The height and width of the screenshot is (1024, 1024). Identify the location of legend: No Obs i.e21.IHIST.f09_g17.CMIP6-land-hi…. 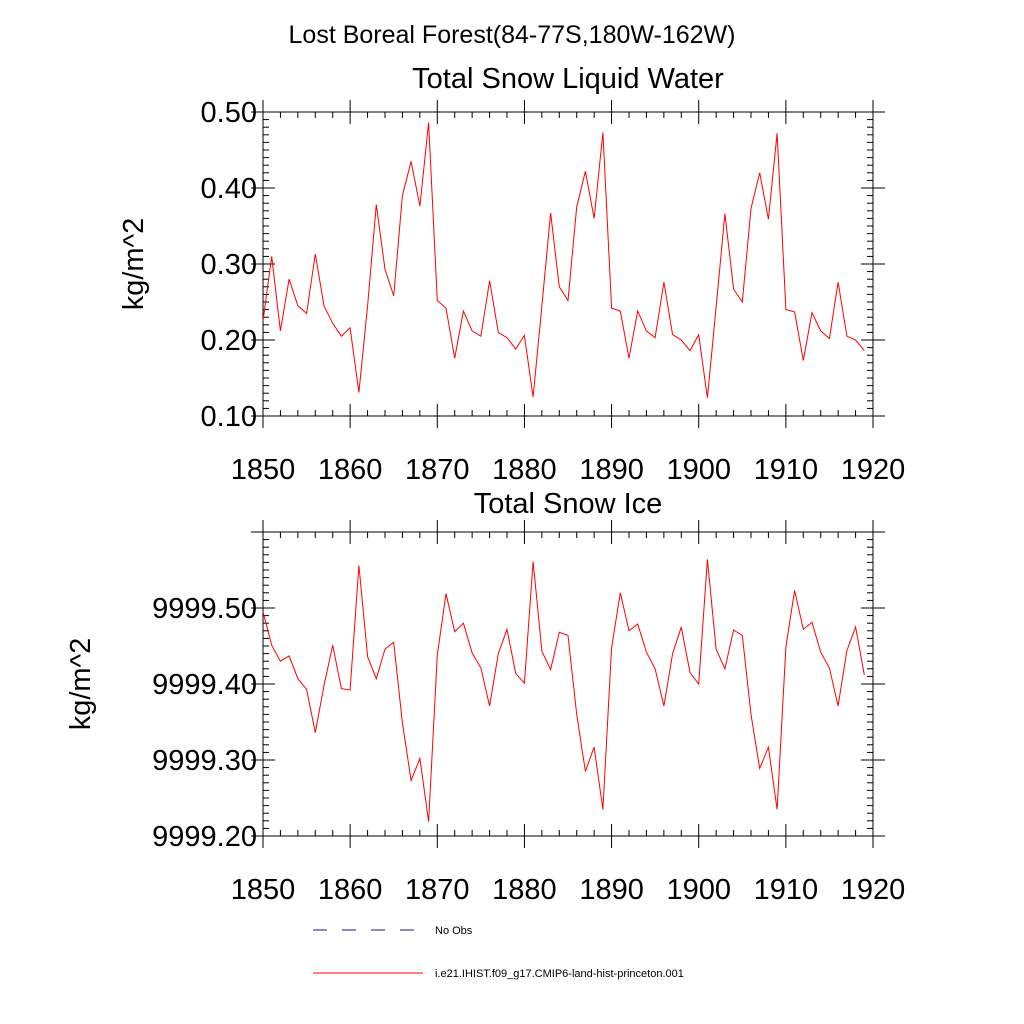
(498, 952).